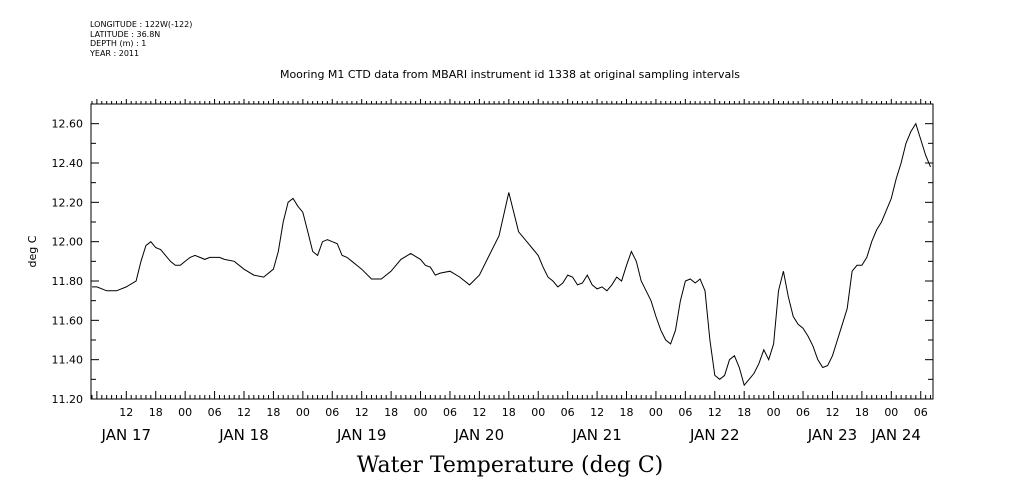 The image size is (1009, 504). What do you see at coordinates (68, 281) in the screenshot?
I see `y-tick-label: 11.80` at bounding box center [68, 281].